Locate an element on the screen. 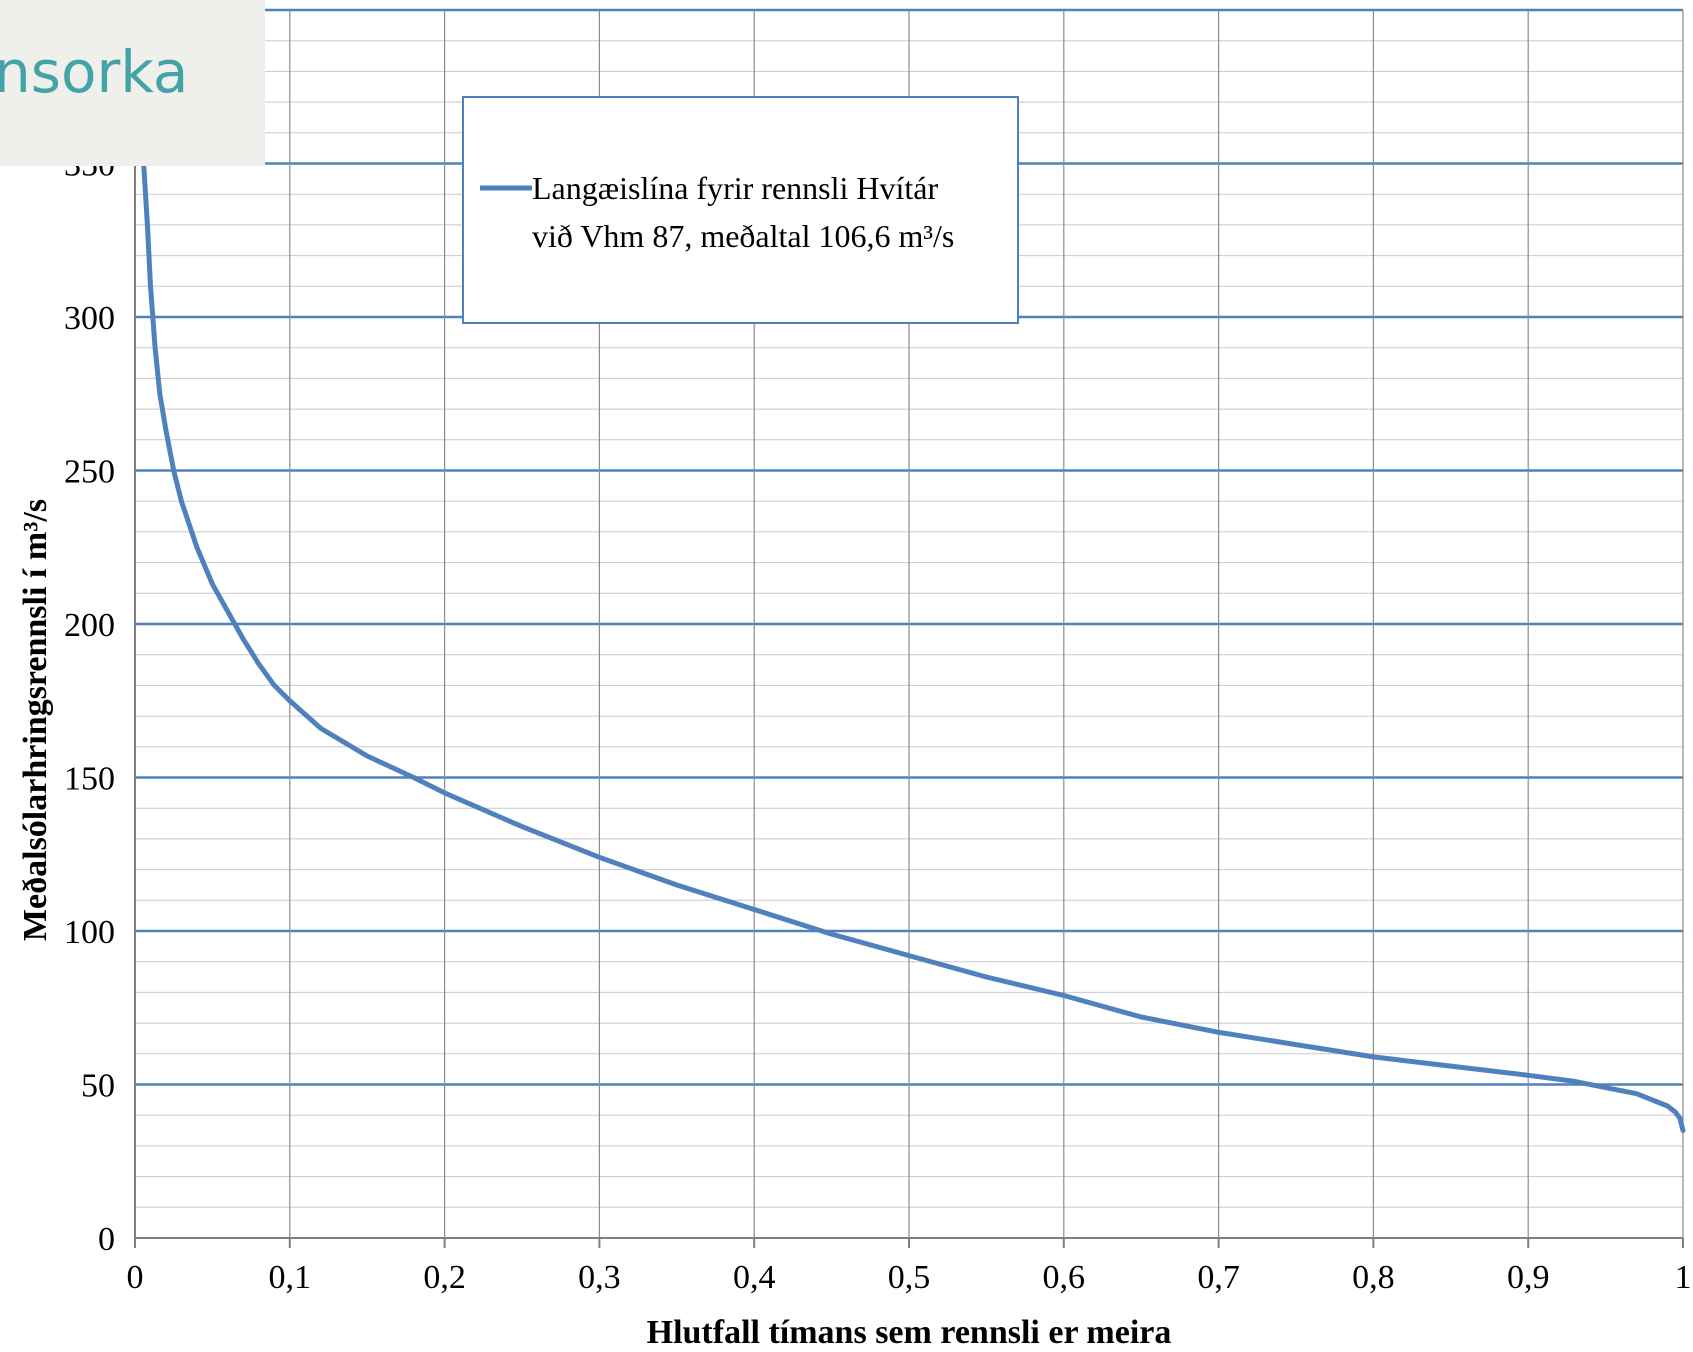 This screenshot has width=1693, height=1352. x-tick-label: 0,9 is located at coordinates (1528, 1277).